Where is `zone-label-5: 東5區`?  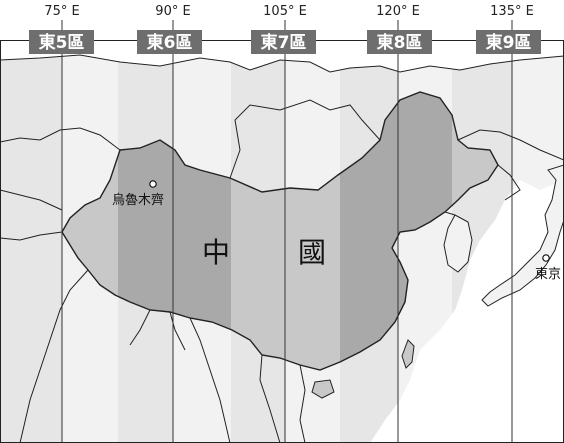
zone-label-5: 東5區 is located at coordinates (61, 42).